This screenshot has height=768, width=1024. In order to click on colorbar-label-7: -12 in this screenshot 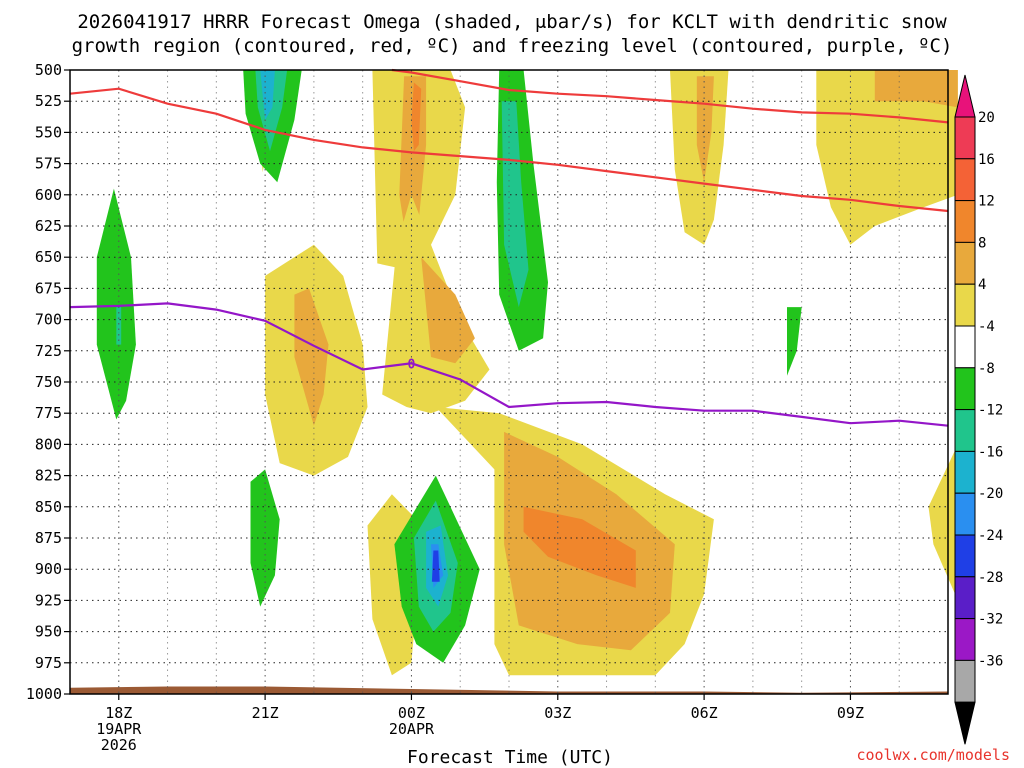, I will do `click(990, 411)`.